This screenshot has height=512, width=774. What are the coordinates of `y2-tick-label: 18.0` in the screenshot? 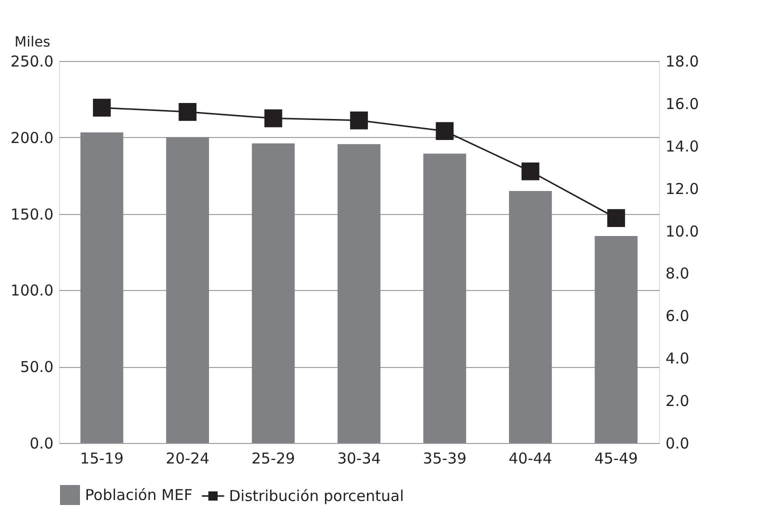 It's located at (682, 61).